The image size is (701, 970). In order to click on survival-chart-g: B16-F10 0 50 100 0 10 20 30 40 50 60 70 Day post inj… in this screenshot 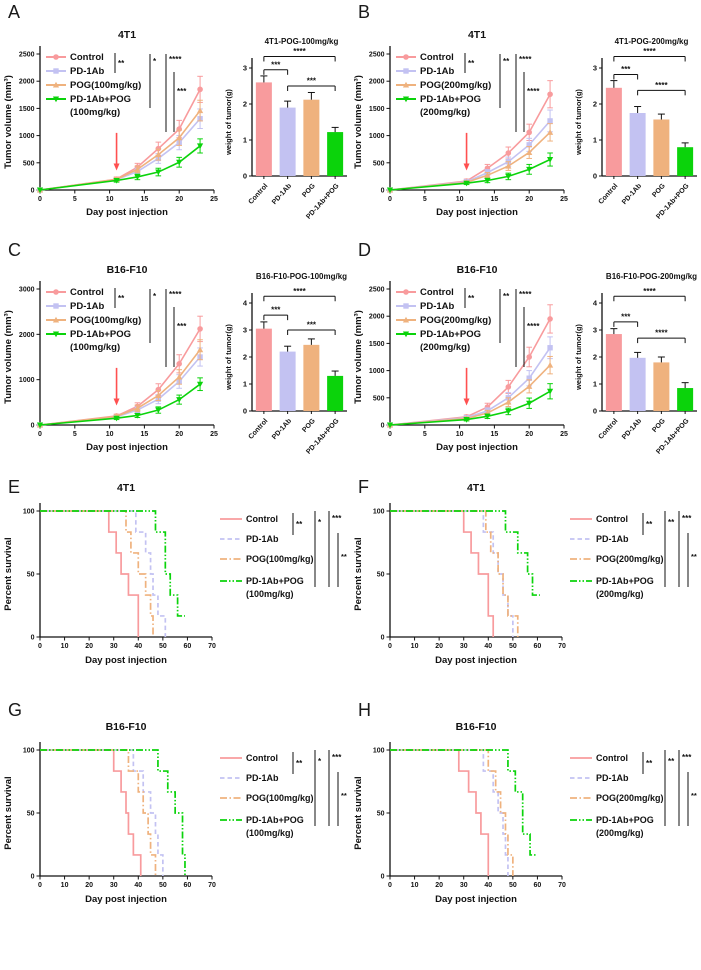, I will do `click(175, 813)`.